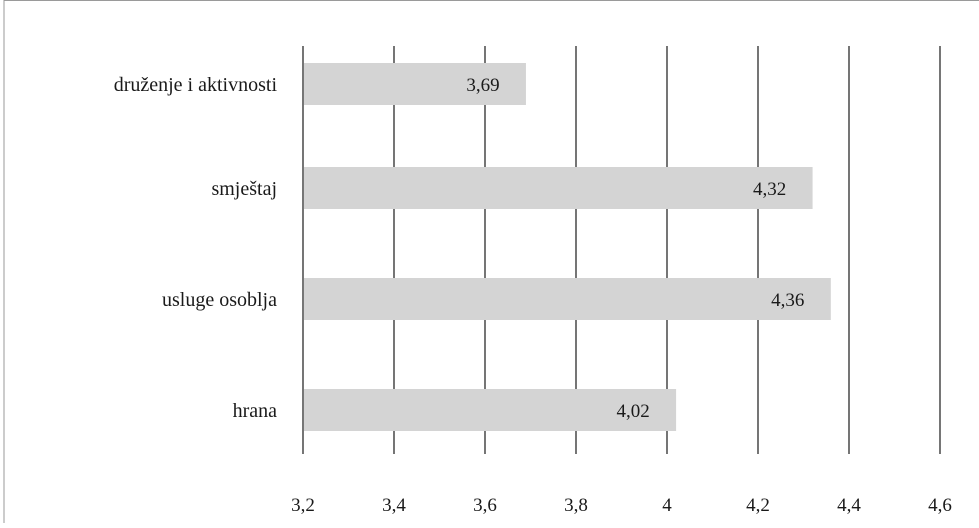 The width and height of the screenshot is (979, 528). What do you see at coordinates (576, 505) in the screenshot?
I see `x-tick-label: 3,8` at bounding box center [576, 505].